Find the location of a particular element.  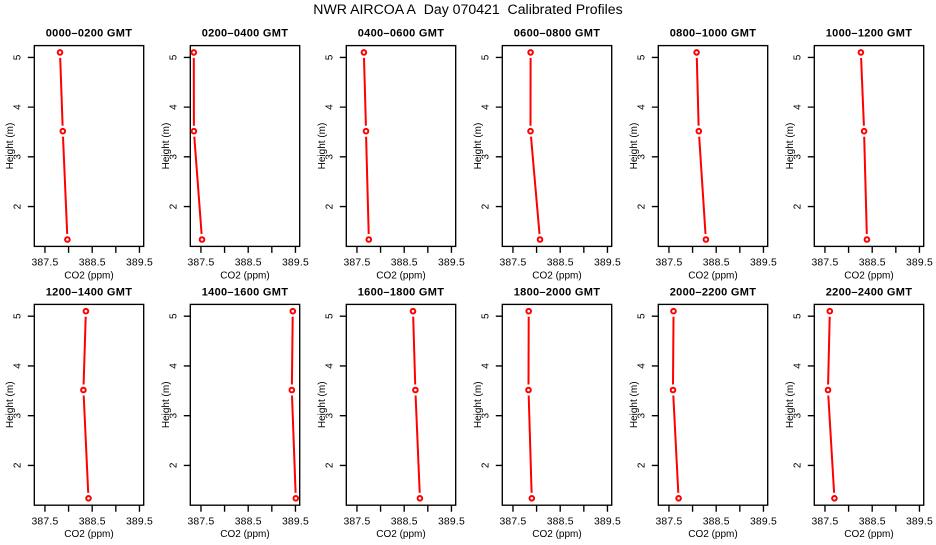

svg-text: 0600–0800 GMT is located at coordinates (557, 34).